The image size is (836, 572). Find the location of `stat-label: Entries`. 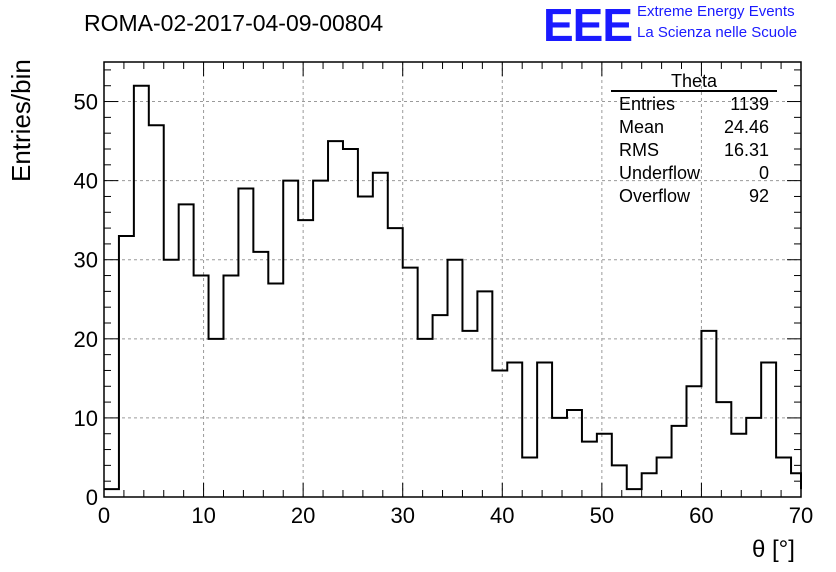

stat-label: Entries is located at coordinates (647, 104).